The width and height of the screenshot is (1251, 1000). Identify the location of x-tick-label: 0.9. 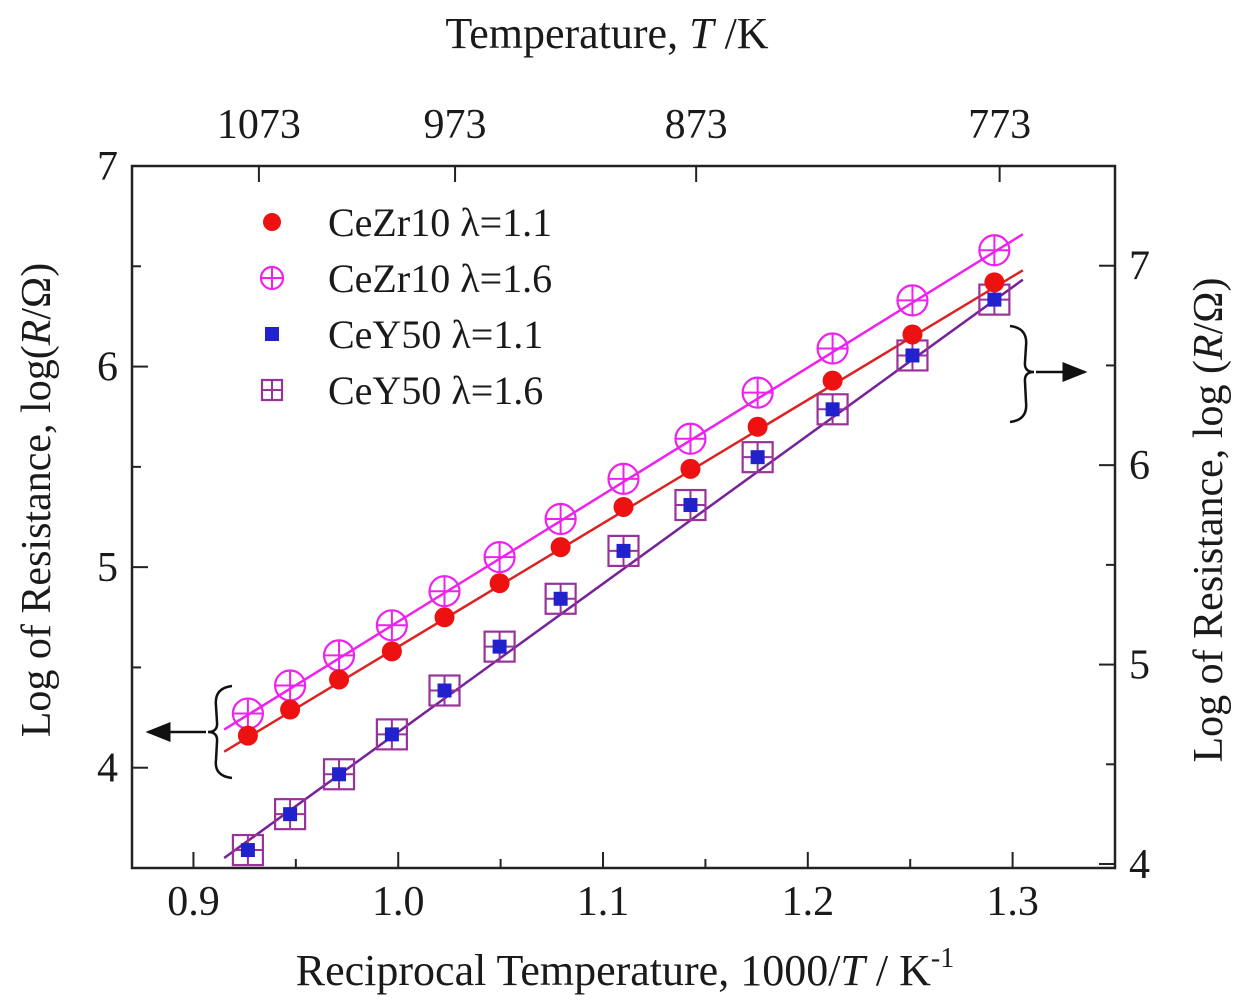
(193, 902).